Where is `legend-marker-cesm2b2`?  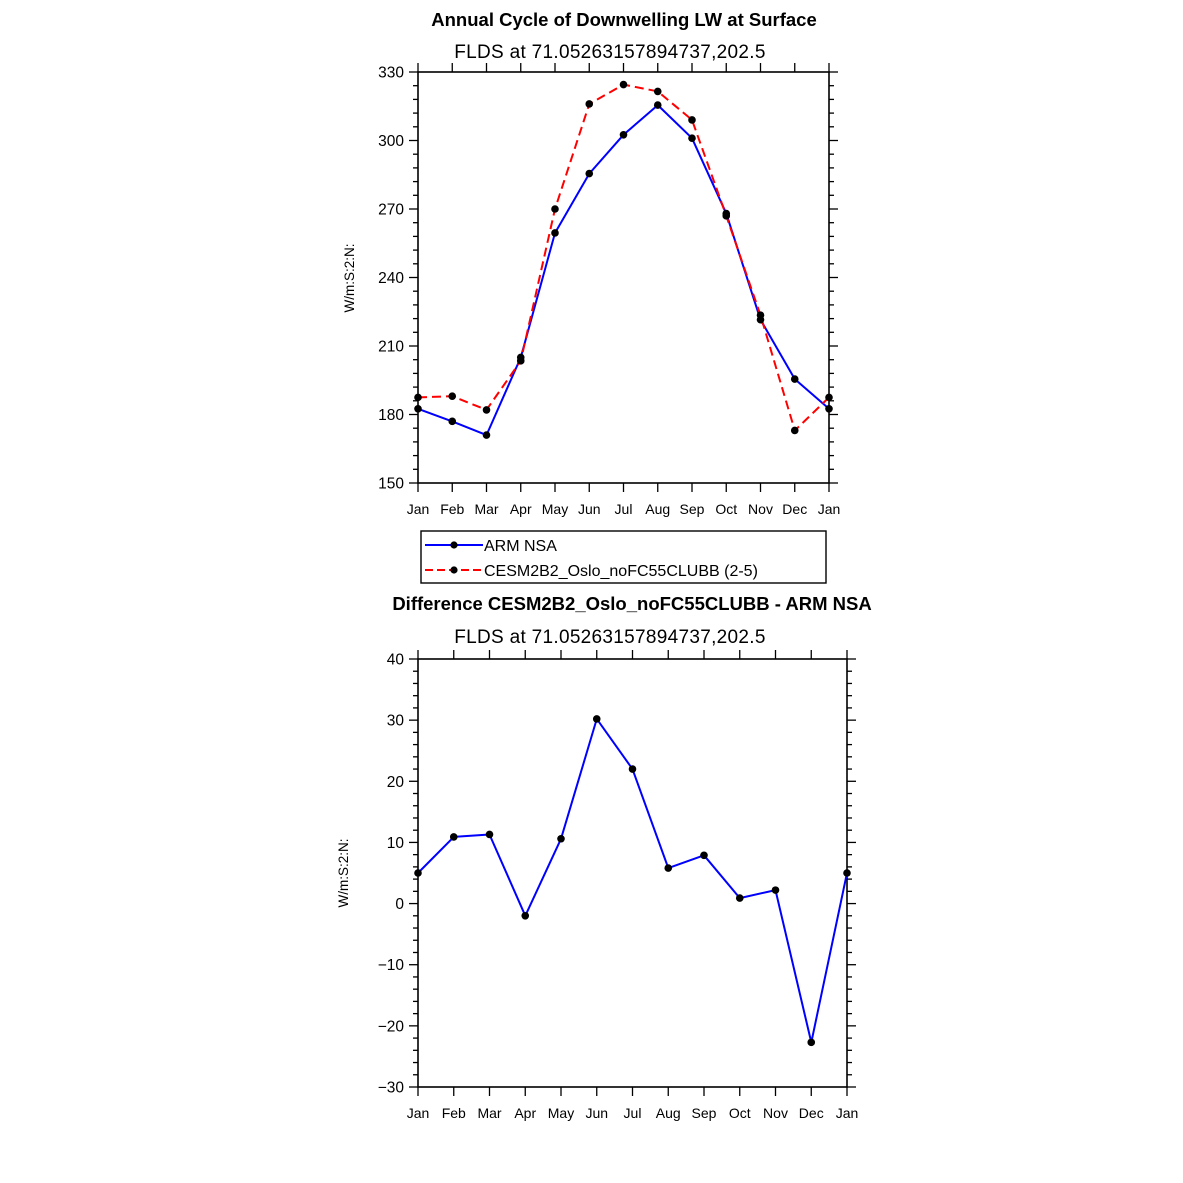
legend-marker-cesm2b2 is located at coordinates (454, 570).